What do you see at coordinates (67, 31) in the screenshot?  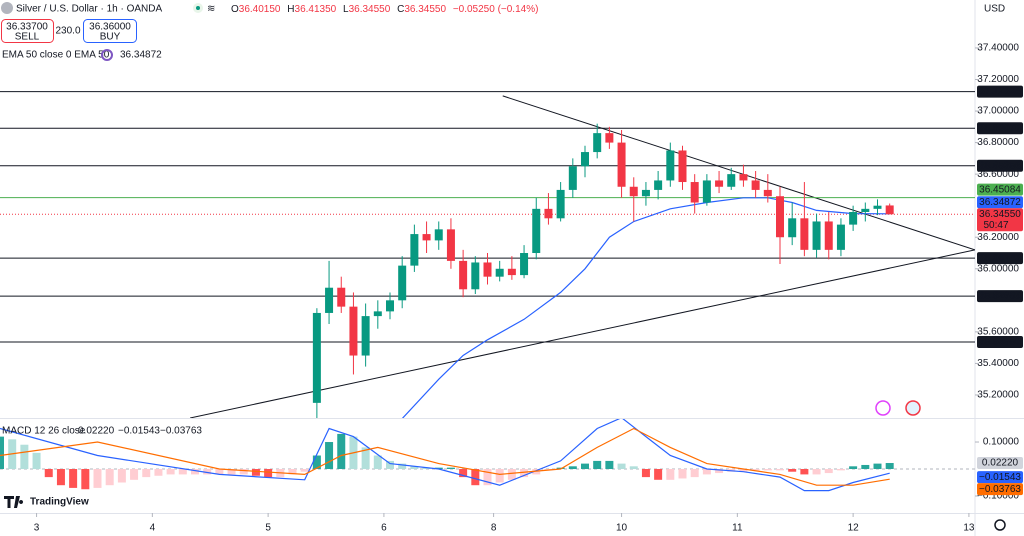 I see `spread: 230.0` at bounding box center [67, 31].